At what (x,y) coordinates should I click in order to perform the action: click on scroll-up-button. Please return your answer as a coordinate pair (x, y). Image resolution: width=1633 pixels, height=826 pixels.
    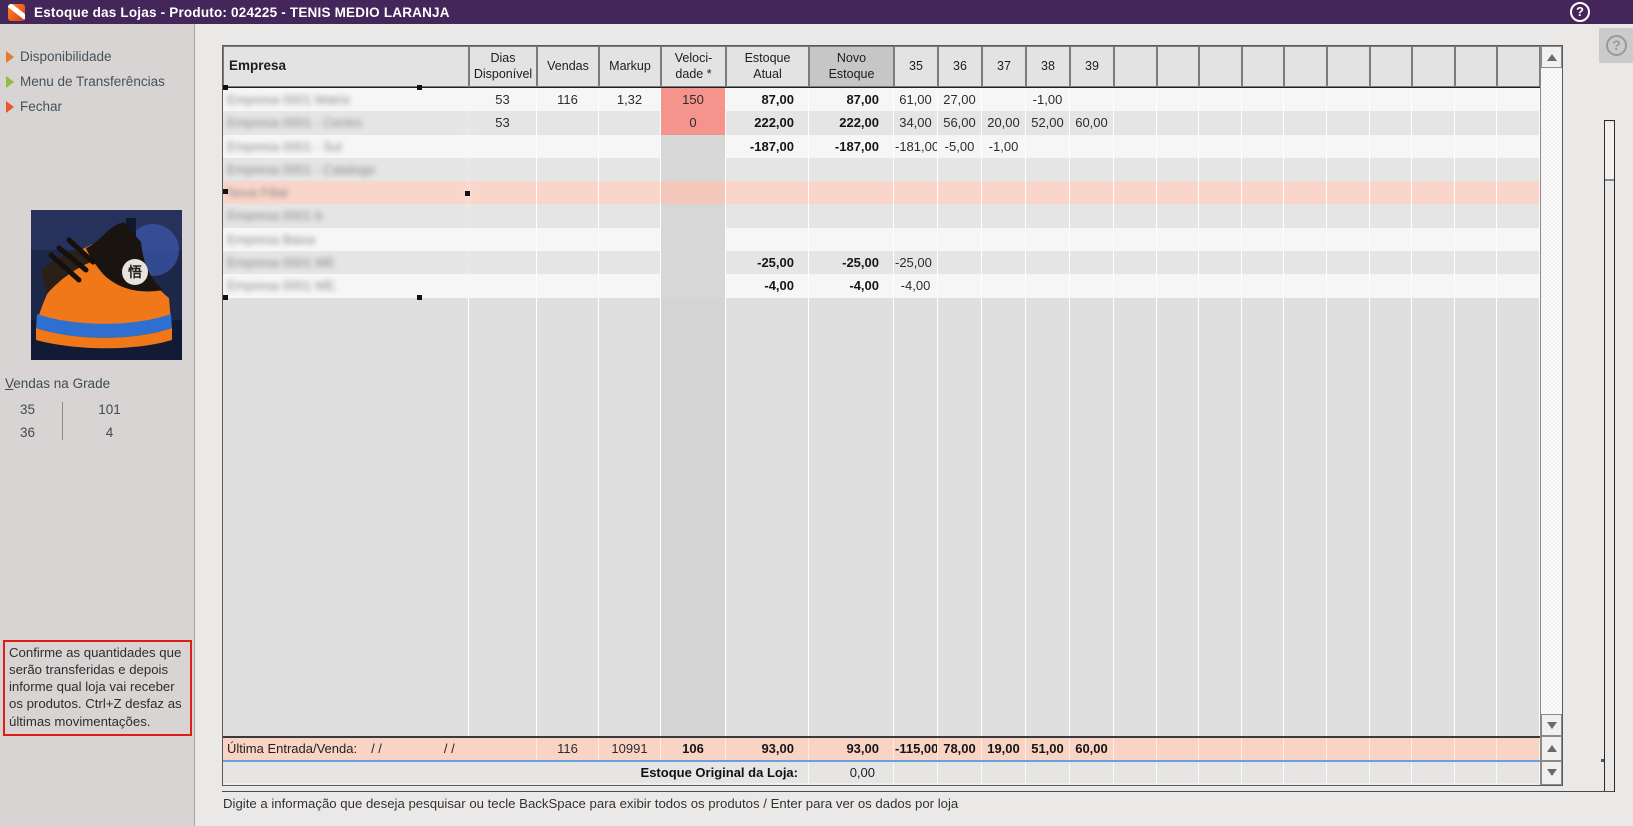
    Looking at the image, I should click on (1551, 57).